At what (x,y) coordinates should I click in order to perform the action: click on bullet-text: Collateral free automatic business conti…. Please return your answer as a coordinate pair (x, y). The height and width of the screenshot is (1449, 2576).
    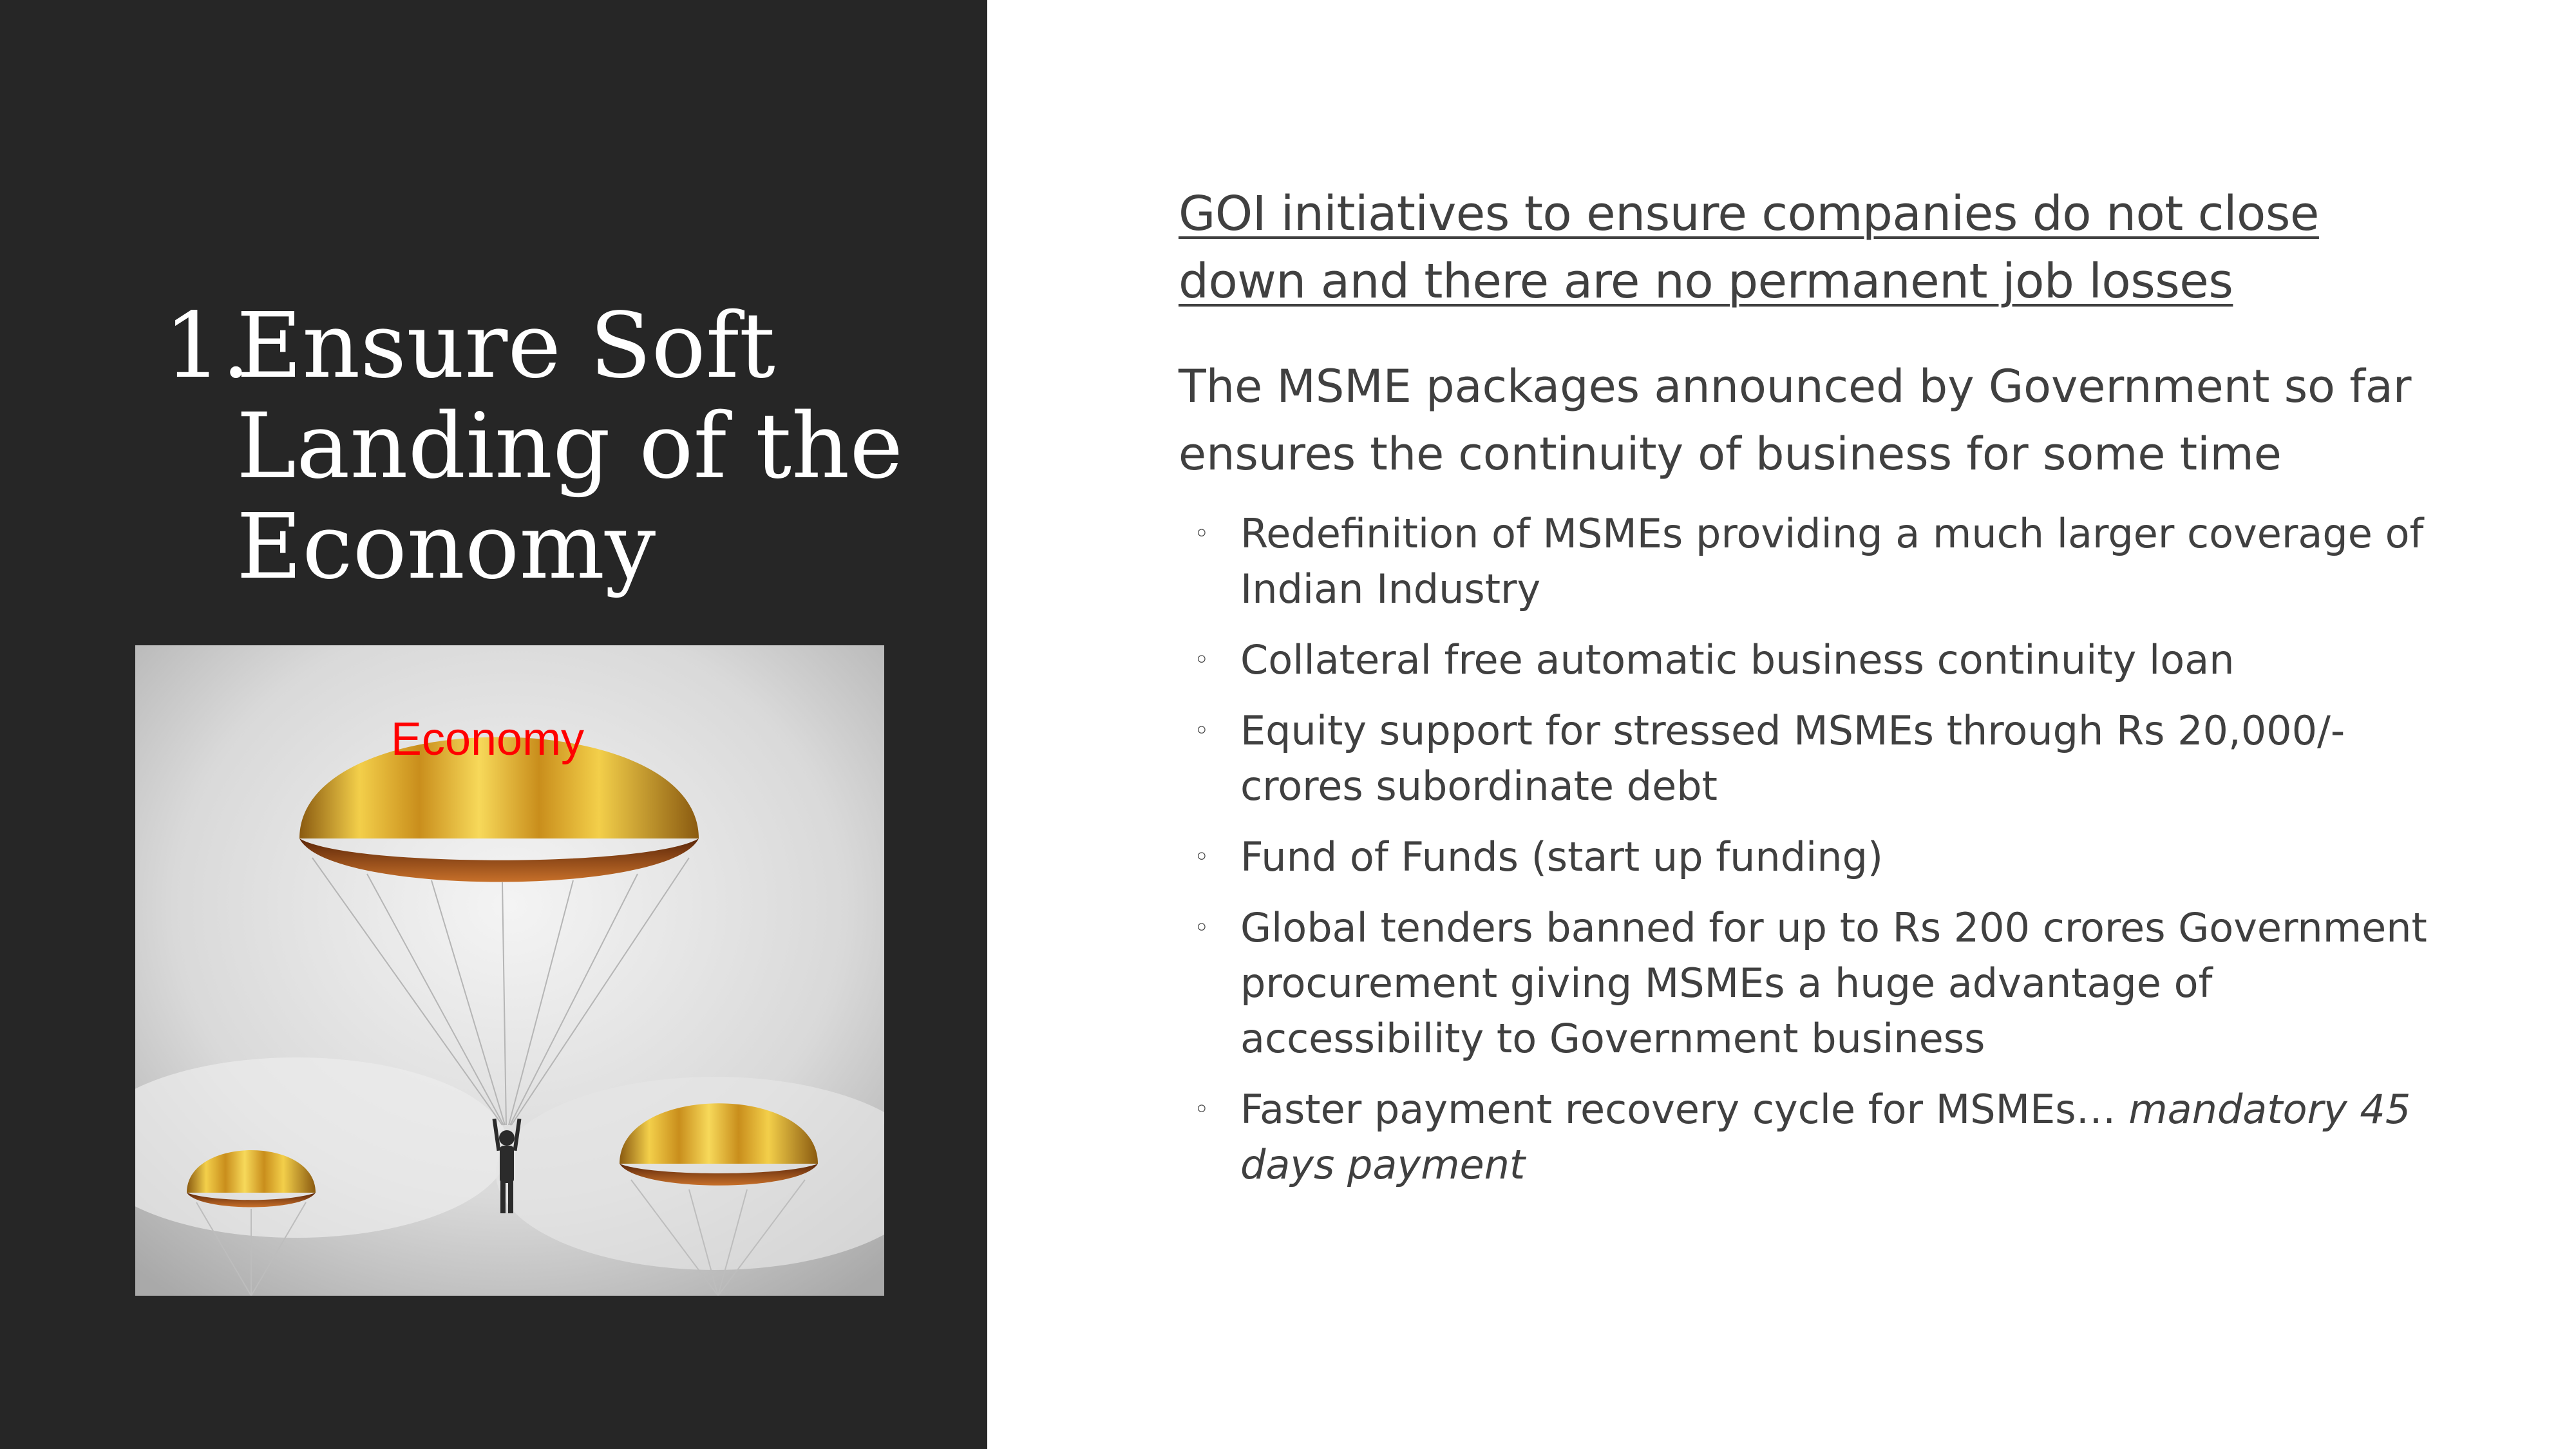
    Looking at the image, I should click on (1737, 659).